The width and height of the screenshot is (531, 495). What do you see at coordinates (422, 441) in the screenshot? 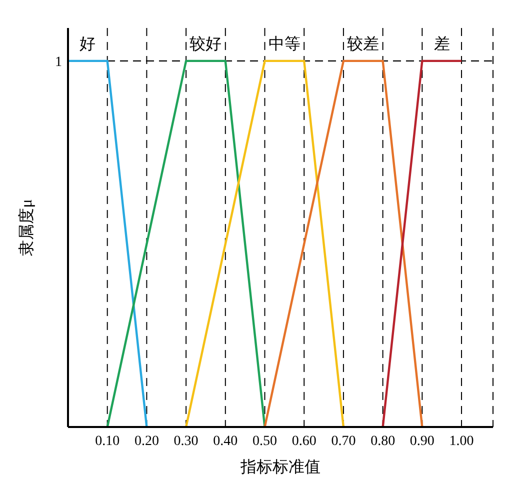
I see `x-tick-label: 0.90` at bounding box center [422, 441].